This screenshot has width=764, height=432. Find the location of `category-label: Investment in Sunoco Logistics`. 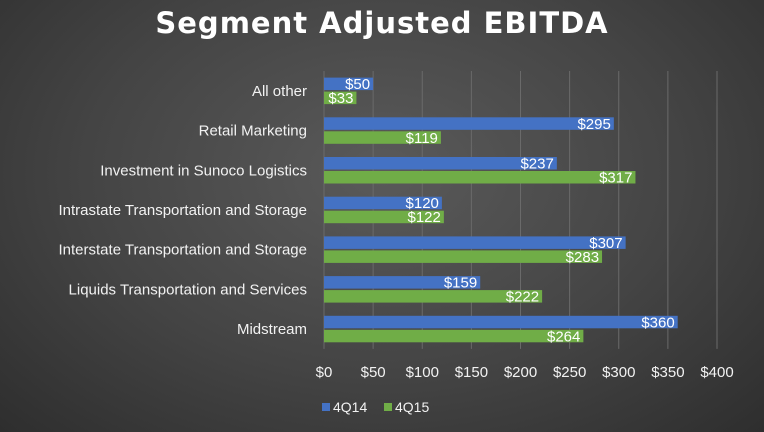

category-label: Investment in Sunoco Logistics is located at coordinates (203, 170).